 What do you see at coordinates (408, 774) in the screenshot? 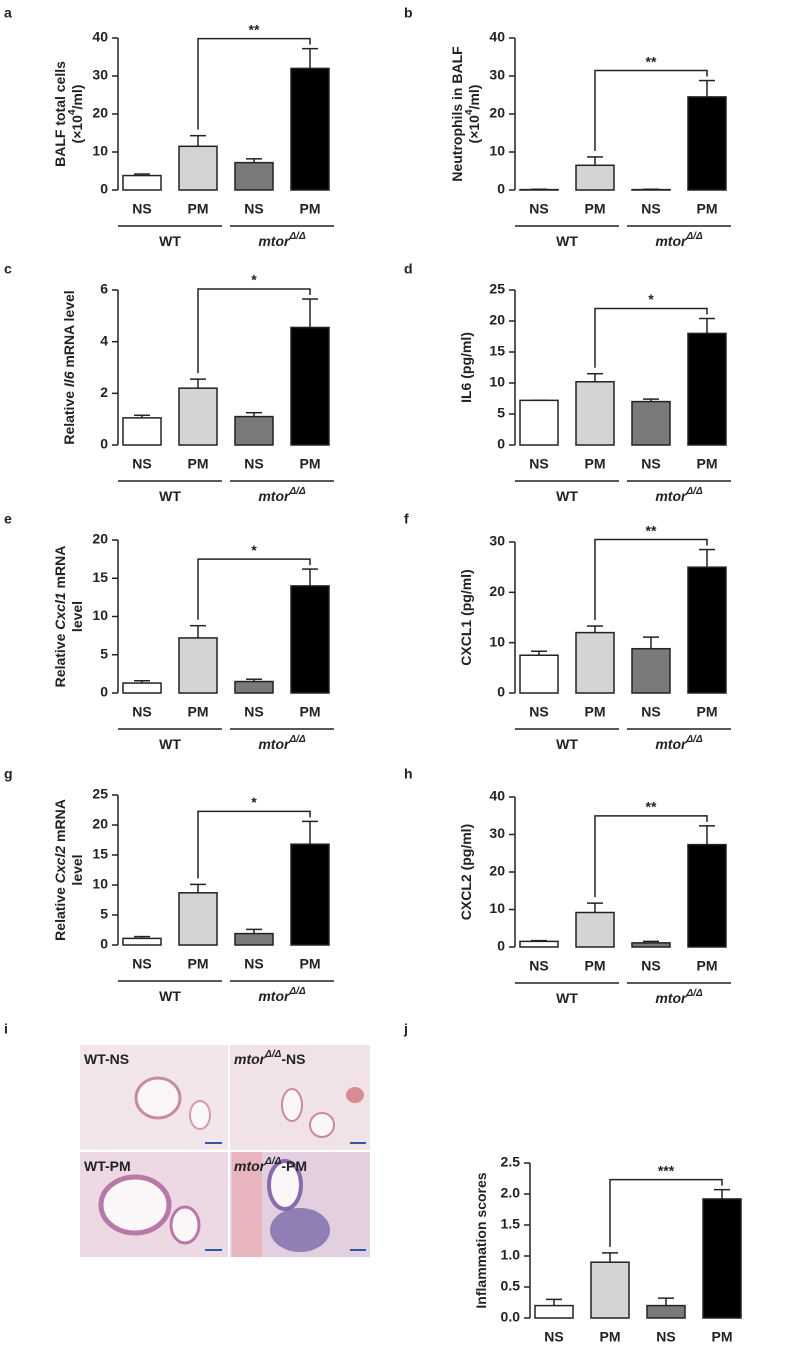
I see `panel-letter: h` at bounding box center [408, 774].